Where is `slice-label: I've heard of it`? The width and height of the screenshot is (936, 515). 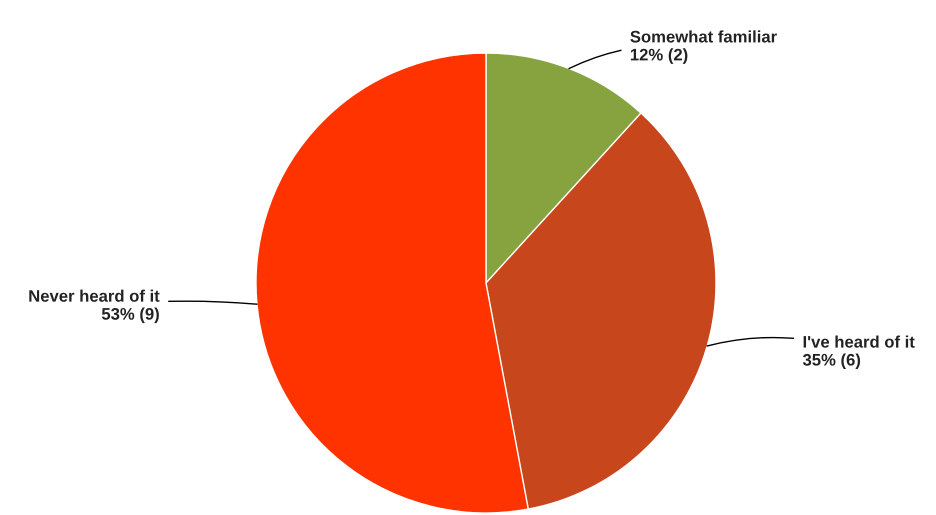 slice-label: I've heard of it is located at coordinates (859, 341).